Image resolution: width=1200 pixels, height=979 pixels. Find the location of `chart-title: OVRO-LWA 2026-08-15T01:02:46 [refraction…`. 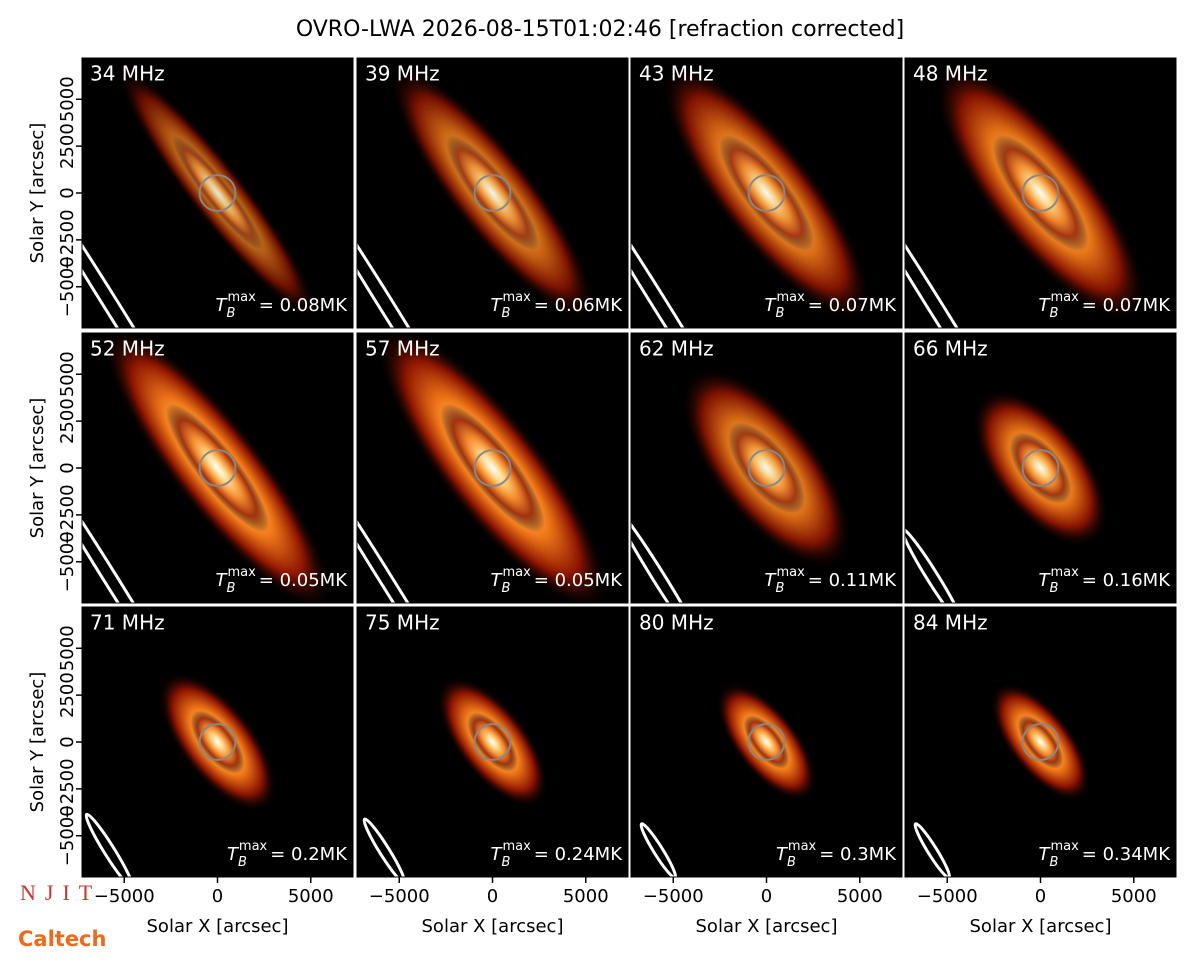

chart-title: OVRO-LWA 2026-08-15T01:02:46 [refraction… is located at coordinates (600, 29).